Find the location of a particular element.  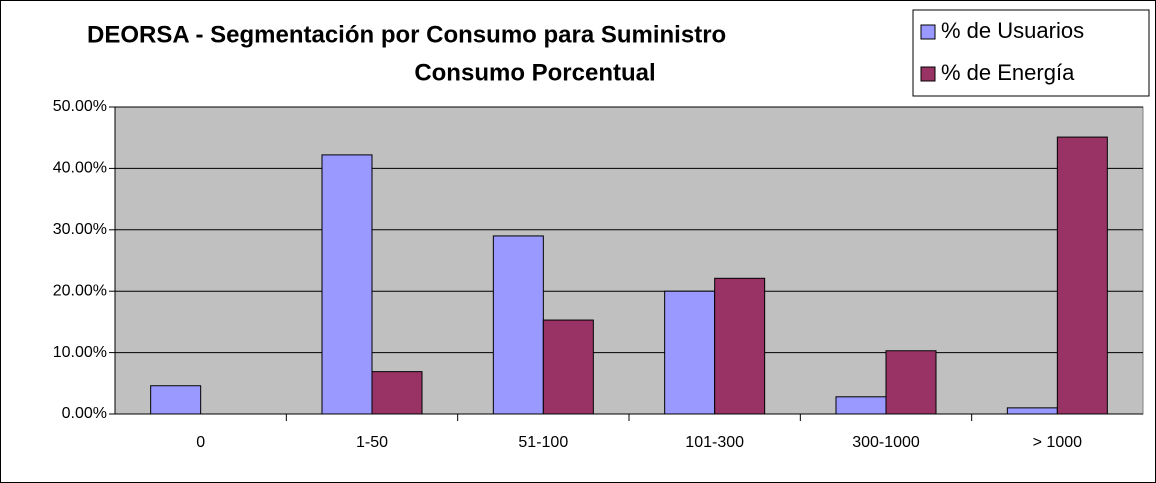

x-tick-label: 51-100 is located at coordinates (543, 442).